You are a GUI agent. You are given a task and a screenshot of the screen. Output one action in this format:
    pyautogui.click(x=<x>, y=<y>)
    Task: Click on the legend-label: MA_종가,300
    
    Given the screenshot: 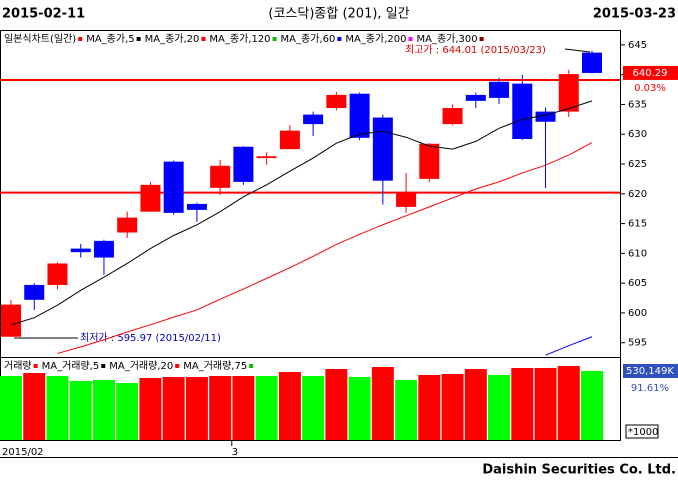 What is the action you would take?
    pyautogui.click(x=446, y=39)
    